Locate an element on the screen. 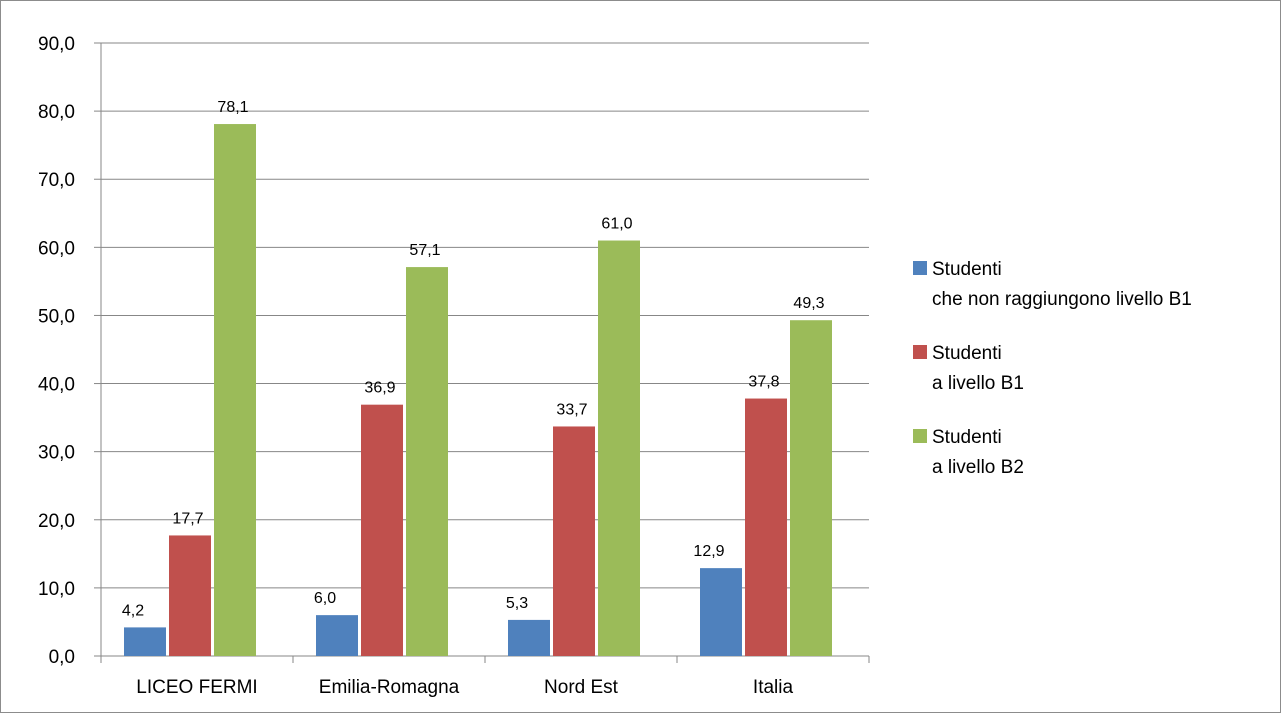  y-tick-label: 20,0 is located at coordinates (56, 521).